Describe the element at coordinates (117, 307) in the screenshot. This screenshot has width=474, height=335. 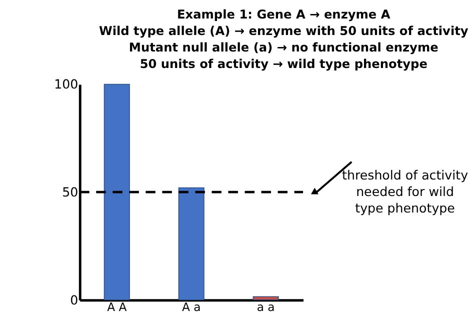
I see `x-tick-label: A A` at that location.